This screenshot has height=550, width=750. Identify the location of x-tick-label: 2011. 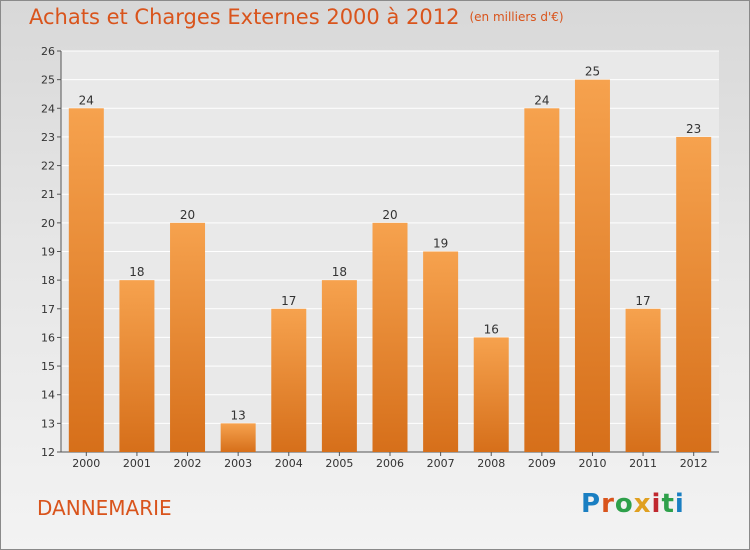
(643, 463).